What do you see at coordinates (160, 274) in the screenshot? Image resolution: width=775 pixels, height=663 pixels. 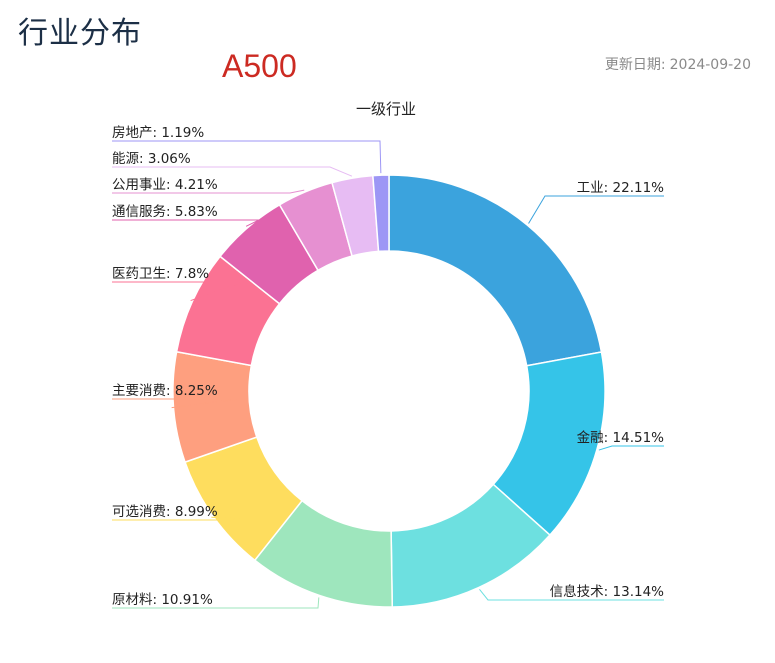 I see `slice-label-7: 医药卫生: 7.8%` at bounding box center [160, 274].